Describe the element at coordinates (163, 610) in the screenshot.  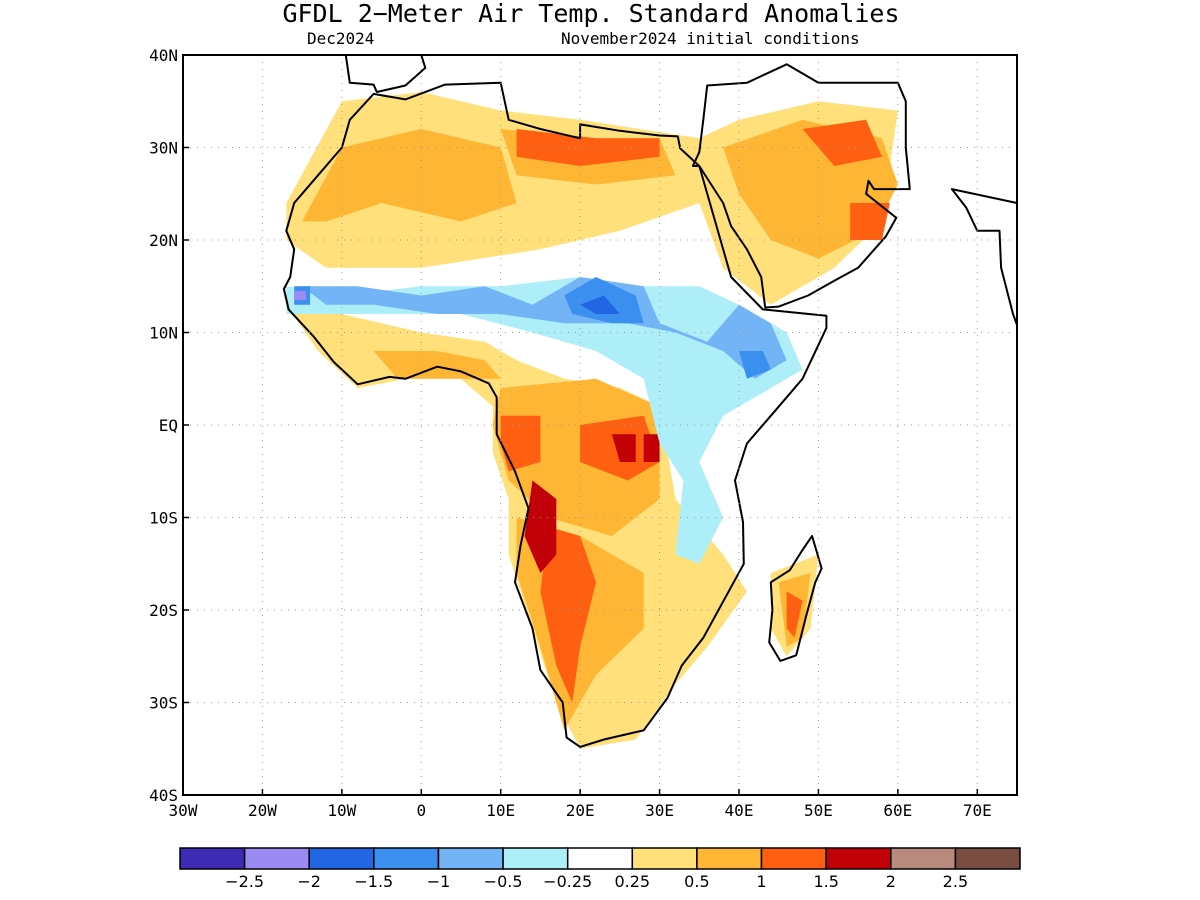
I see `y-tick-label: 20S` at that location.